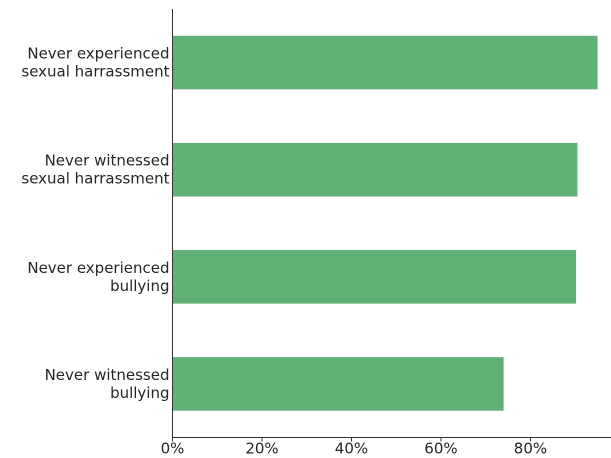 The image size is (611, 458). I want to click on x-tick-label-0: 0%, so click(173, 449).